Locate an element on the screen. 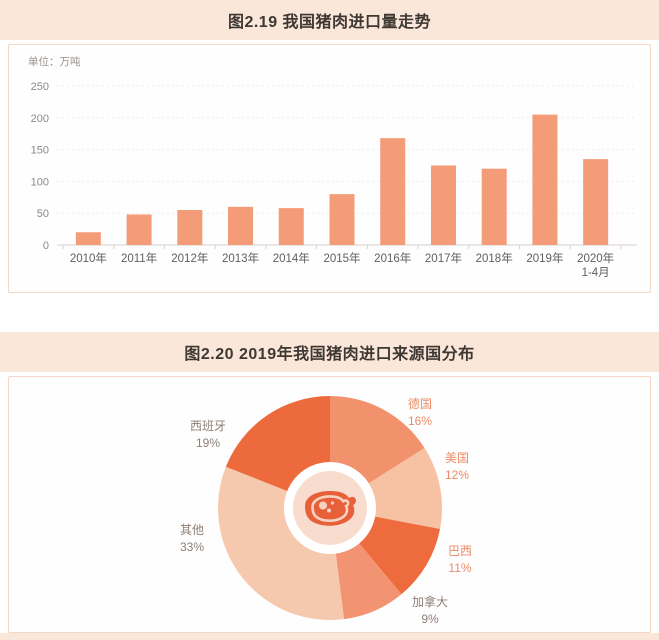  bar-2012年 is located at coordinates (190, 227).